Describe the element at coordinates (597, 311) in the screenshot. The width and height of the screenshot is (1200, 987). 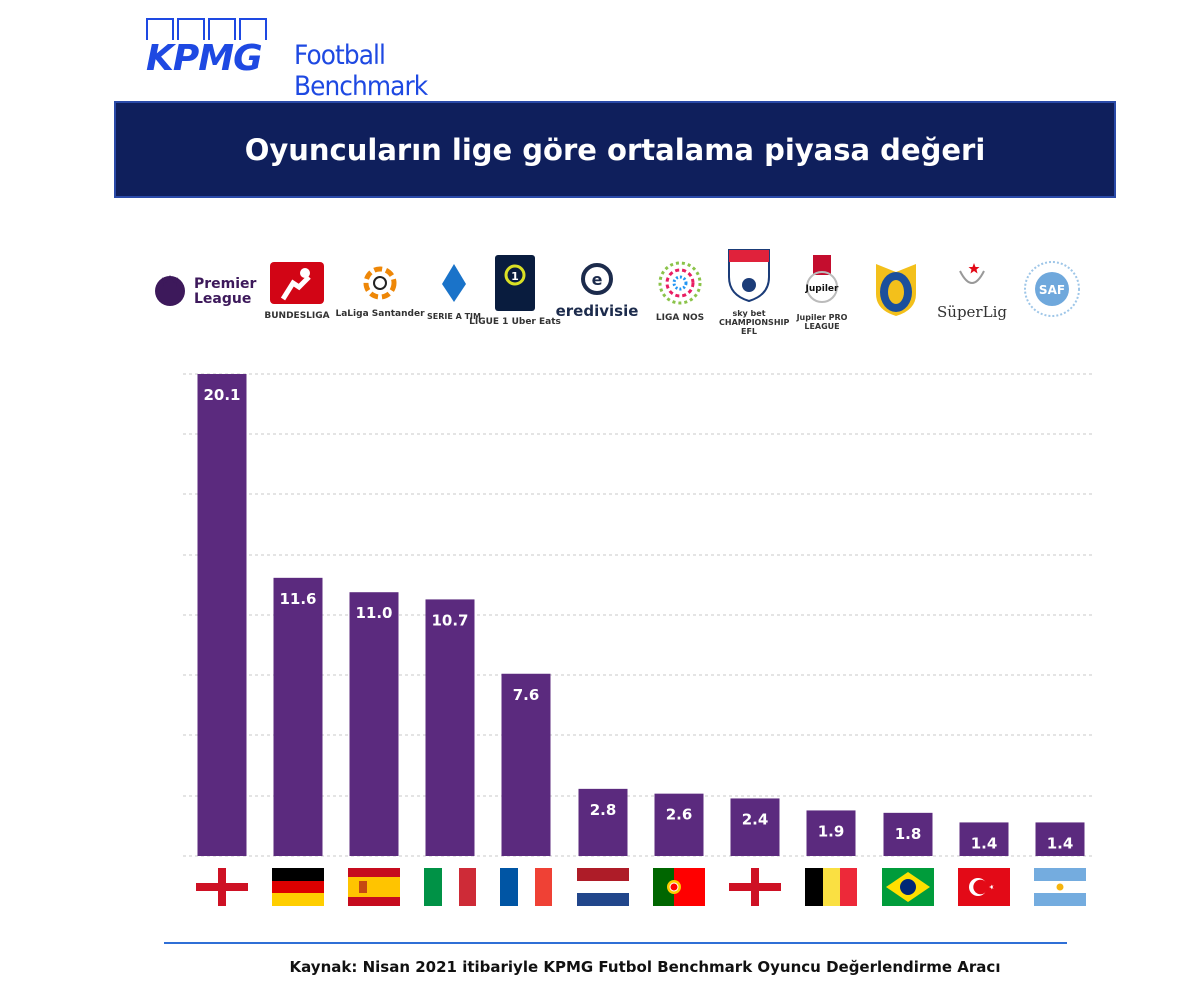
I see `league-logo-text: eredivisie` at that location.